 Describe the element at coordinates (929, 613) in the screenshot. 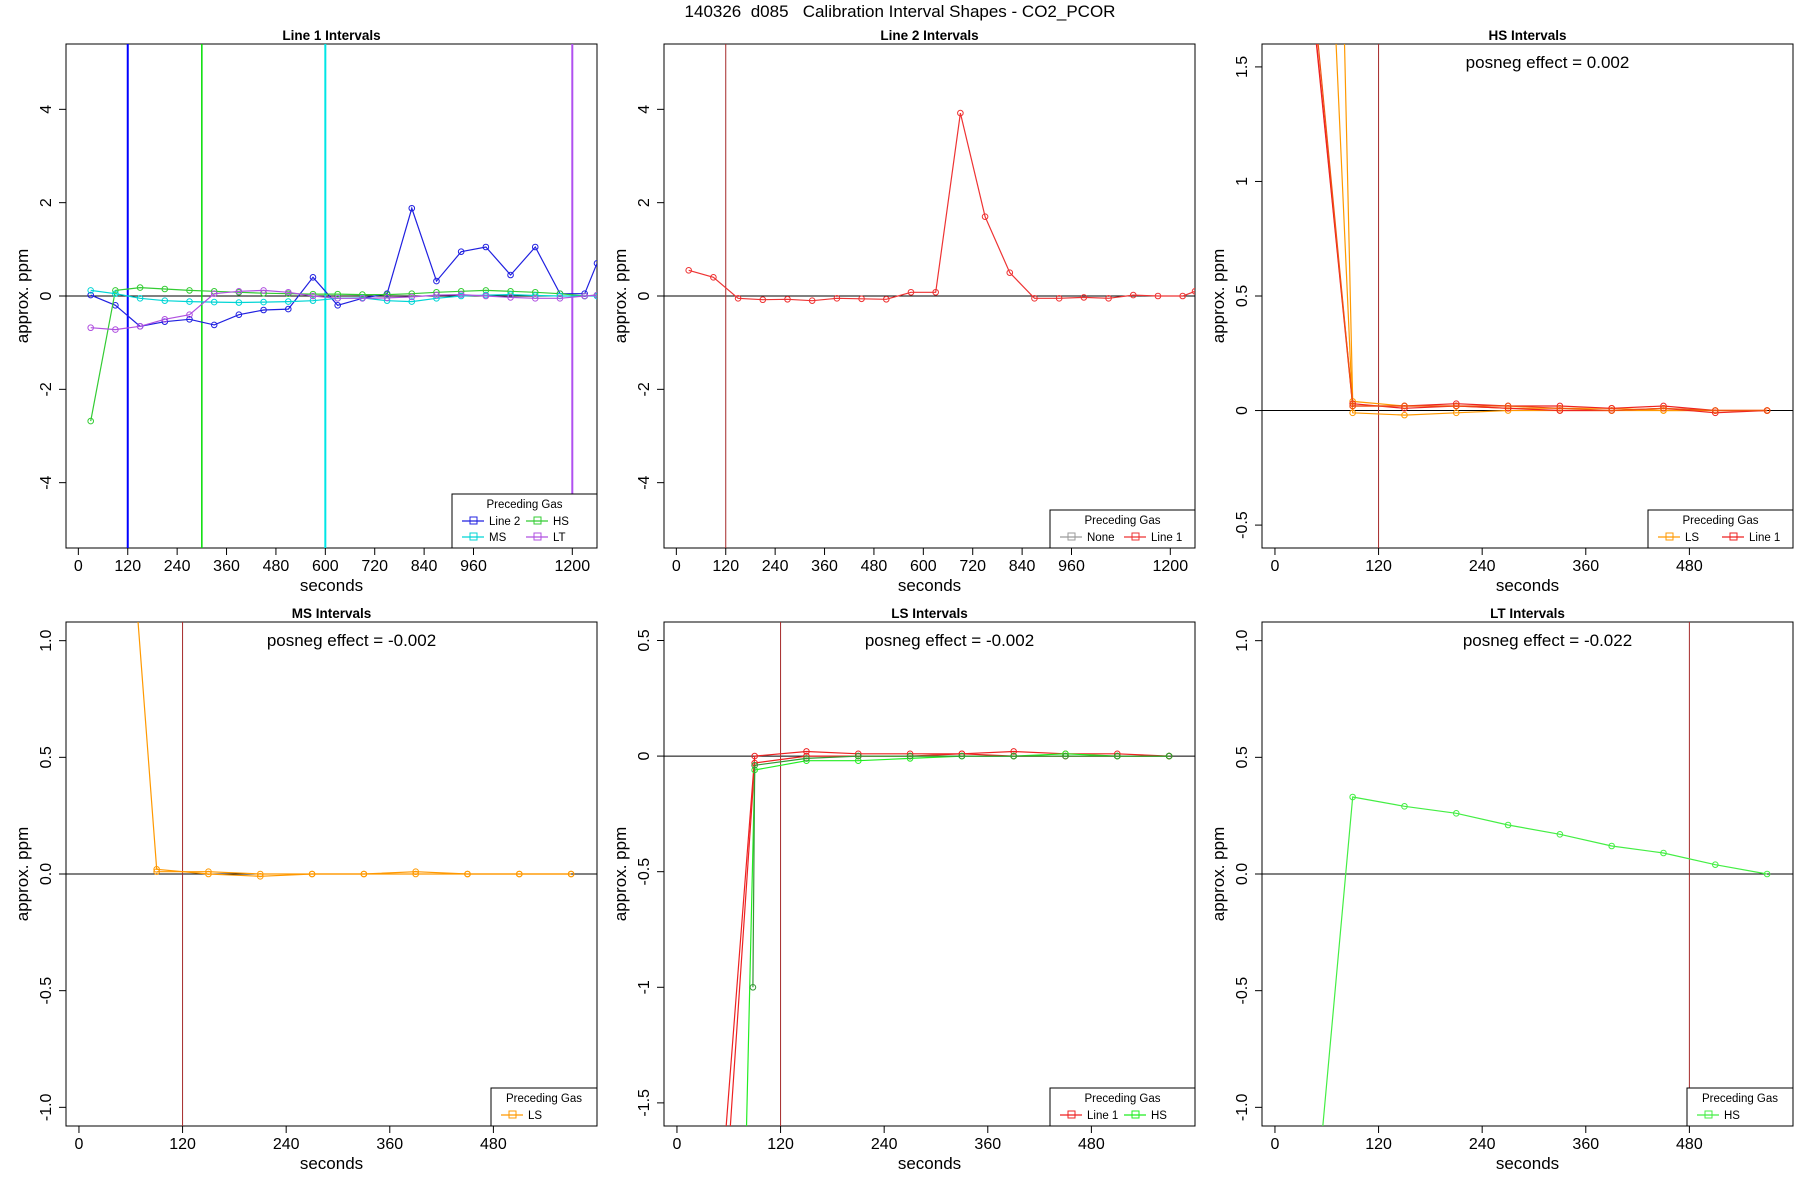

I see `panel-title: LS Intervals` at that location.